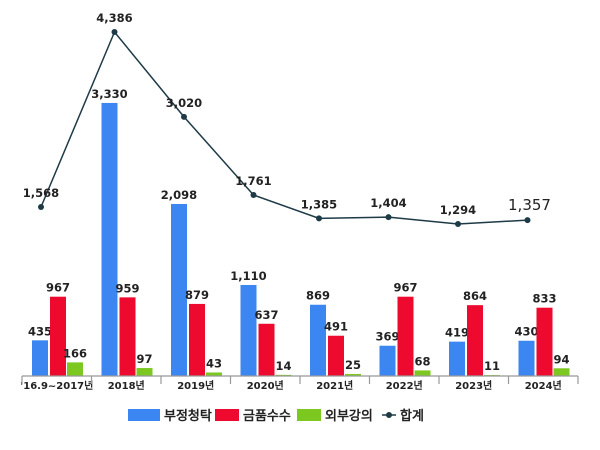  Describe the element at coordinates (265, 385) in the screenshot. I see `x-tick-label-3: 2020년` at that location.